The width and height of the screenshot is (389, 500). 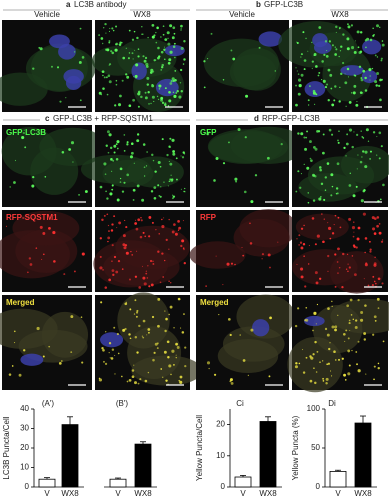 I want to click on y-axis-label: LC3B Puncta/Cell, so click(x=6, y=447).